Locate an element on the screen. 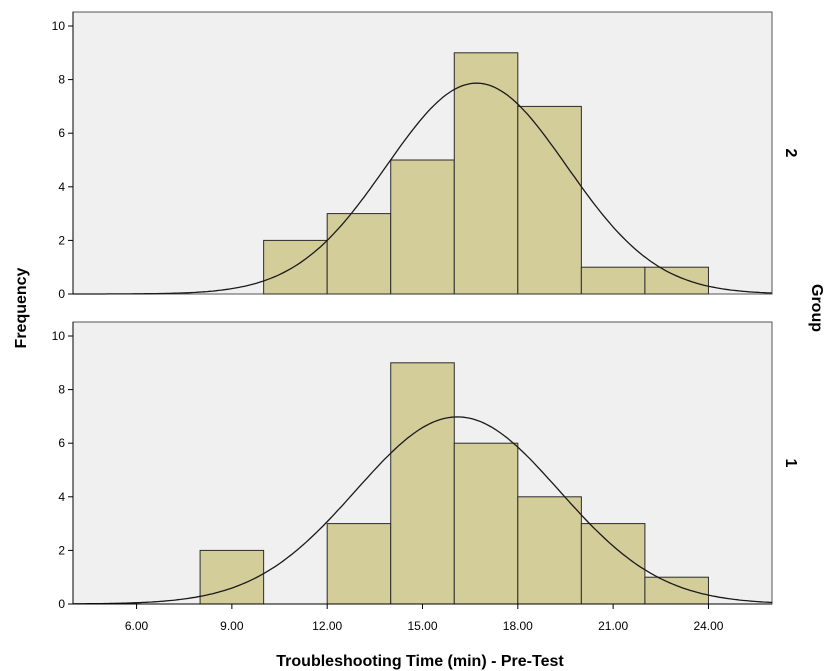 The width and height of the screenshot is (827, 671). x-tick-label: 9.00 is located at coordinates (232, 626).